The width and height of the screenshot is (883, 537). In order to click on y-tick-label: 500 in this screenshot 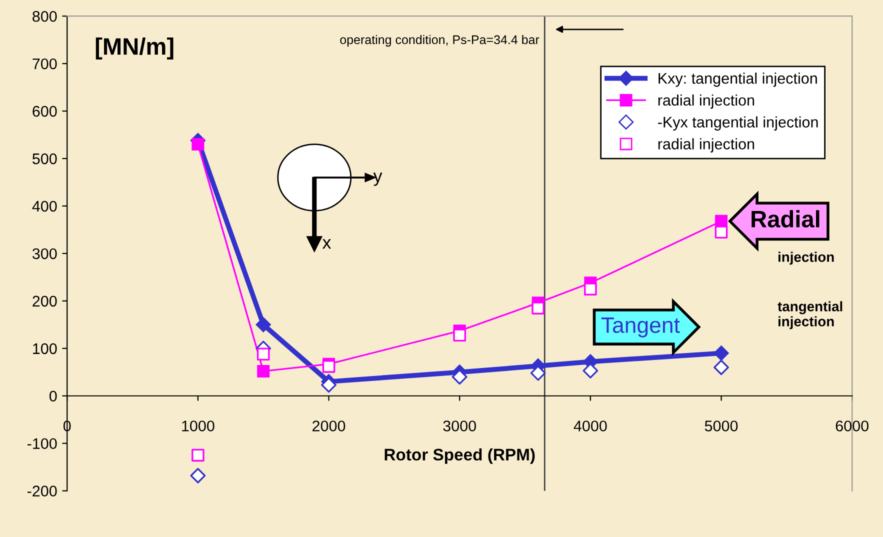, I will do `click(44, 158)`.